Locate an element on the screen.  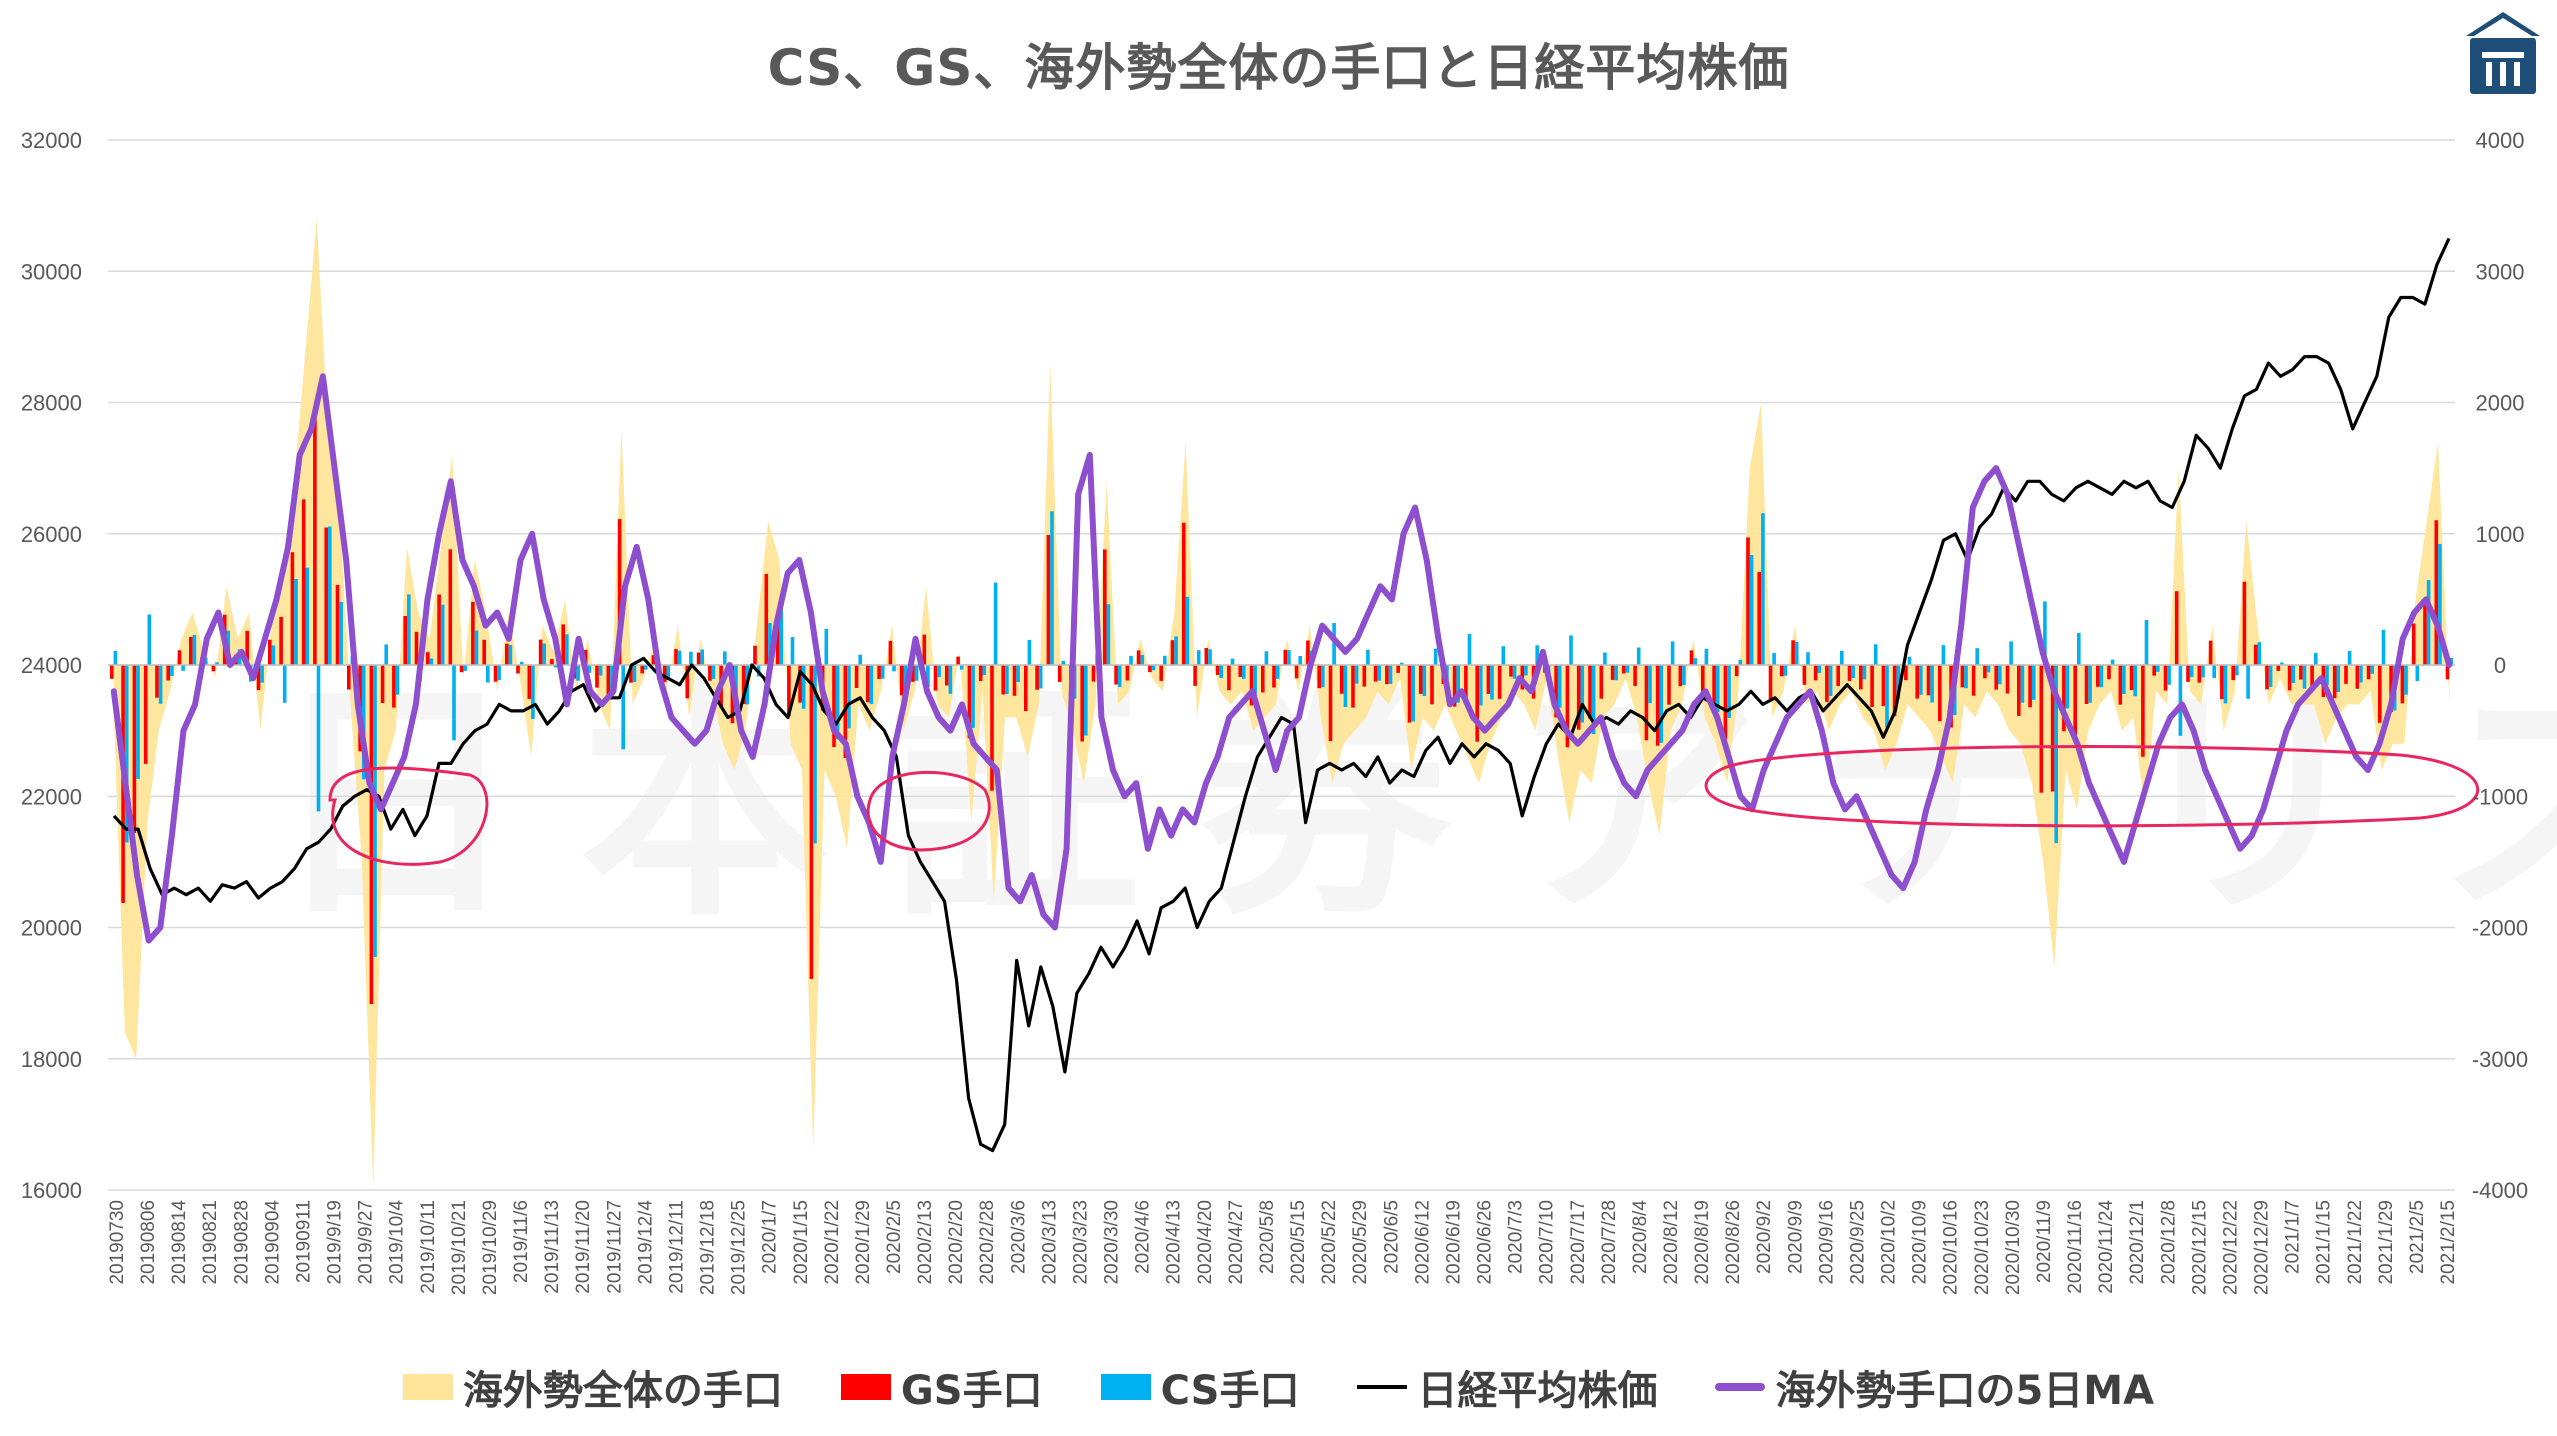
x-axis-tick-label: 20190821 is located at coordinates (210, 1242).